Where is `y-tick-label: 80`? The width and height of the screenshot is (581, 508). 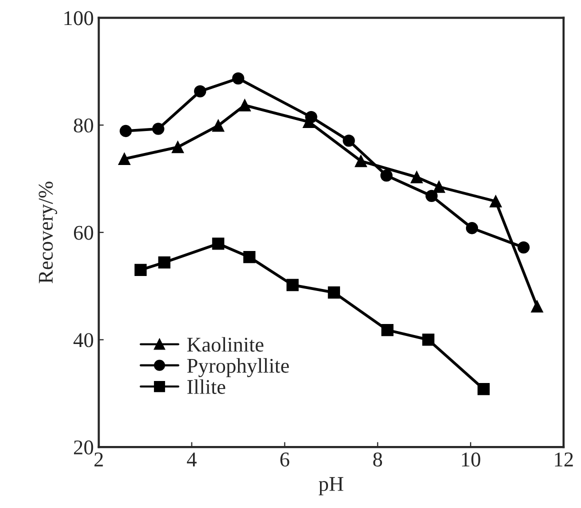
y-tick-label: 80 is located at coordinates (84, 125).